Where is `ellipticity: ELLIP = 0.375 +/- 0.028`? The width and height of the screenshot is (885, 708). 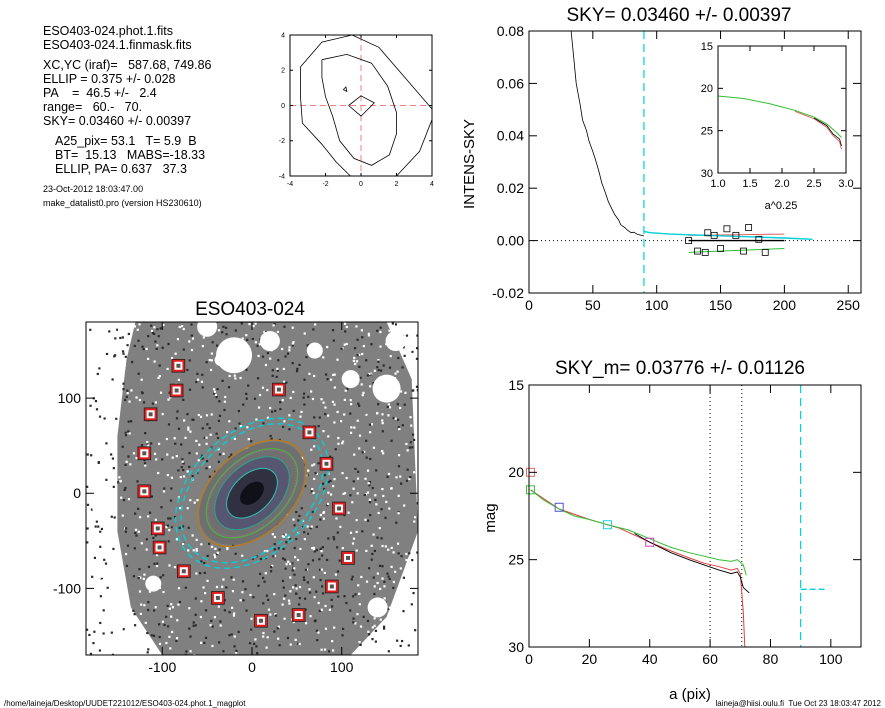
ellipticity: ELLIP = 0.375 +/- 0.028 is located at coordinates (109, 79).